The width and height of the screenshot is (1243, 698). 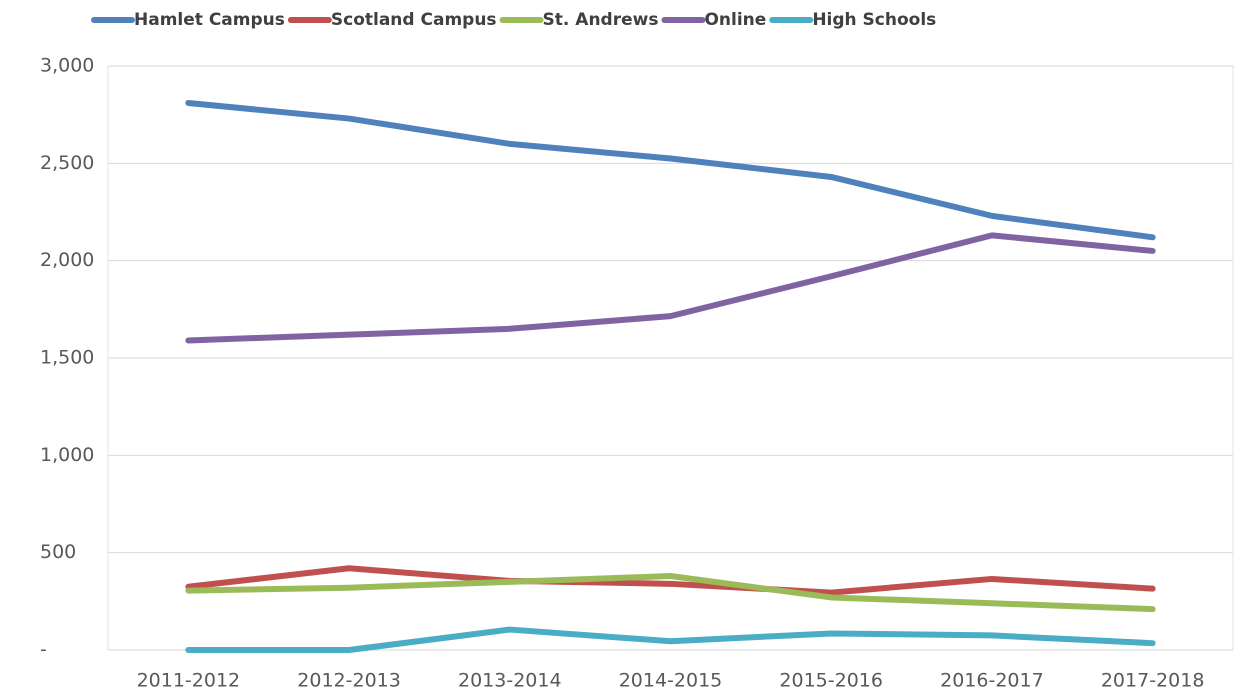 I want to click on y-tick-label: 2,000, so click(x=67, y=260).